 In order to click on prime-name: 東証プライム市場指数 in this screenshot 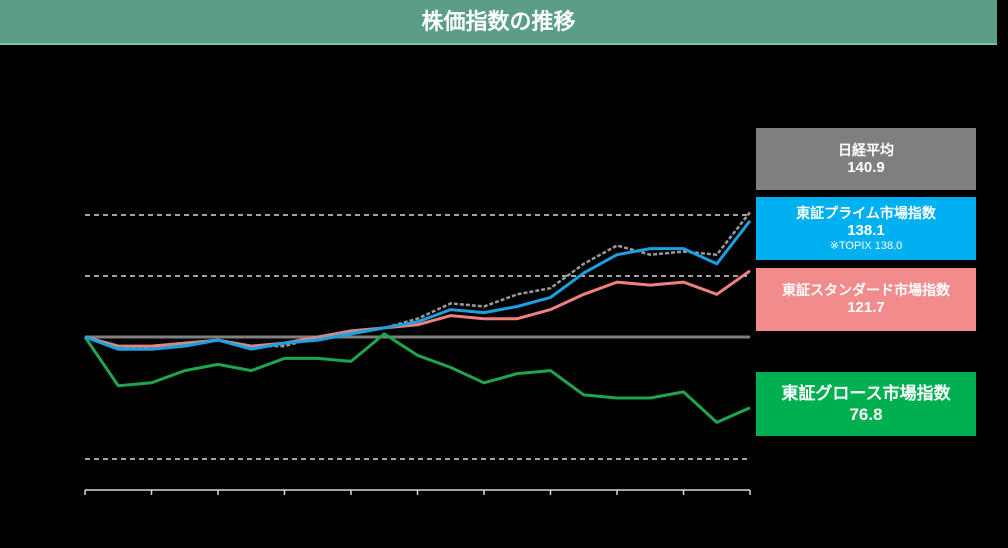, I will do `click(866, 212)`.